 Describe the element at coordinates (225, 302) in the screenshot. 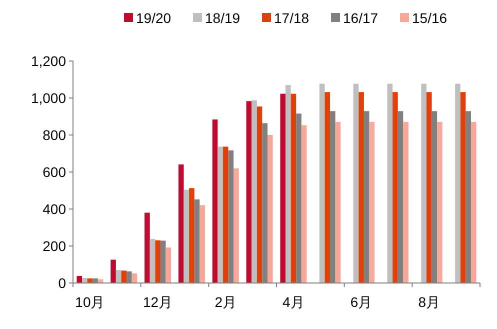

I see `x-tick-label: 2月` at that location.